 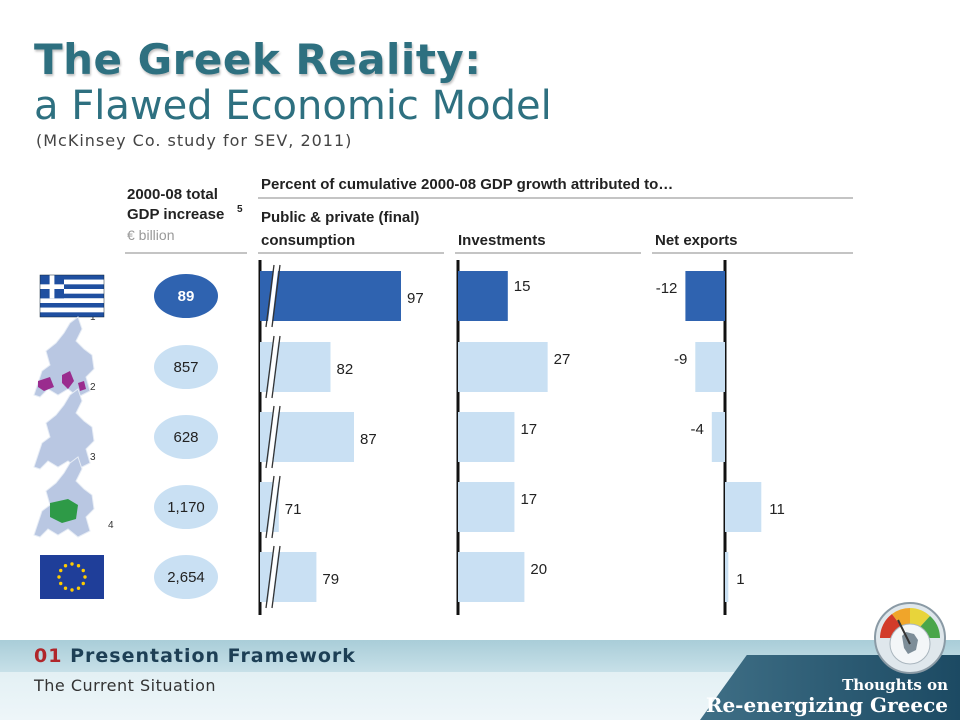 I want to click on gdp-header-unit: € billion, so click(x=150, y=235).